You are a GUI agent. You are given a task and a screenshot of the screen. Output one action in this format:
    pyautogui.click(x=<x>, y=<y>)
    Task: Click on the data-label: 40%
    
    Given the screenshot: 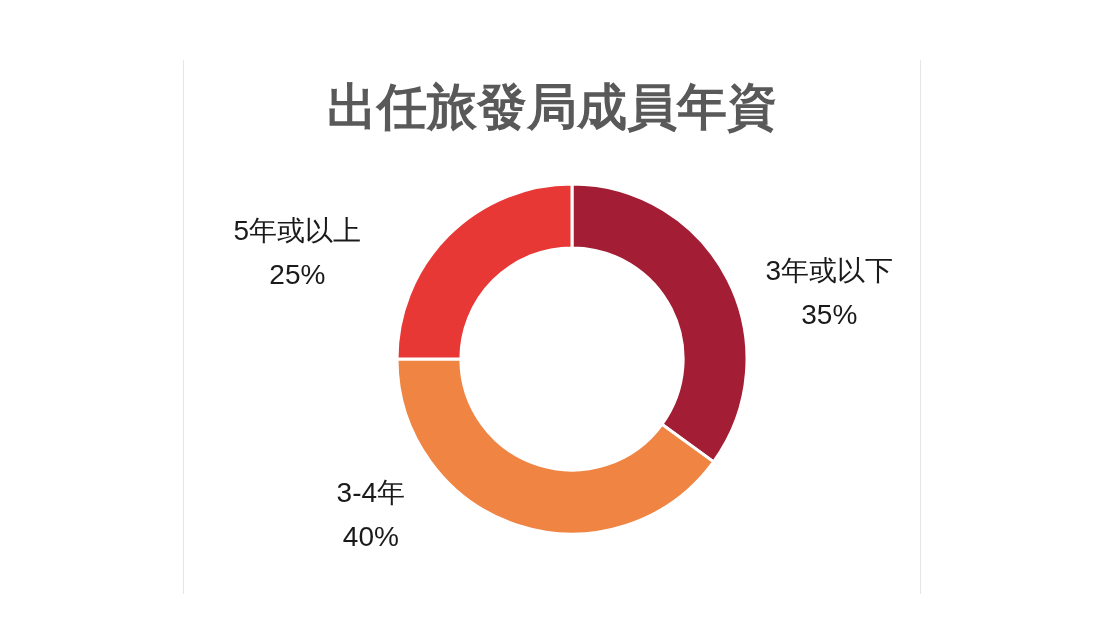 What is the action you would take?
    pyautogui.click(x=370, y=536)
    